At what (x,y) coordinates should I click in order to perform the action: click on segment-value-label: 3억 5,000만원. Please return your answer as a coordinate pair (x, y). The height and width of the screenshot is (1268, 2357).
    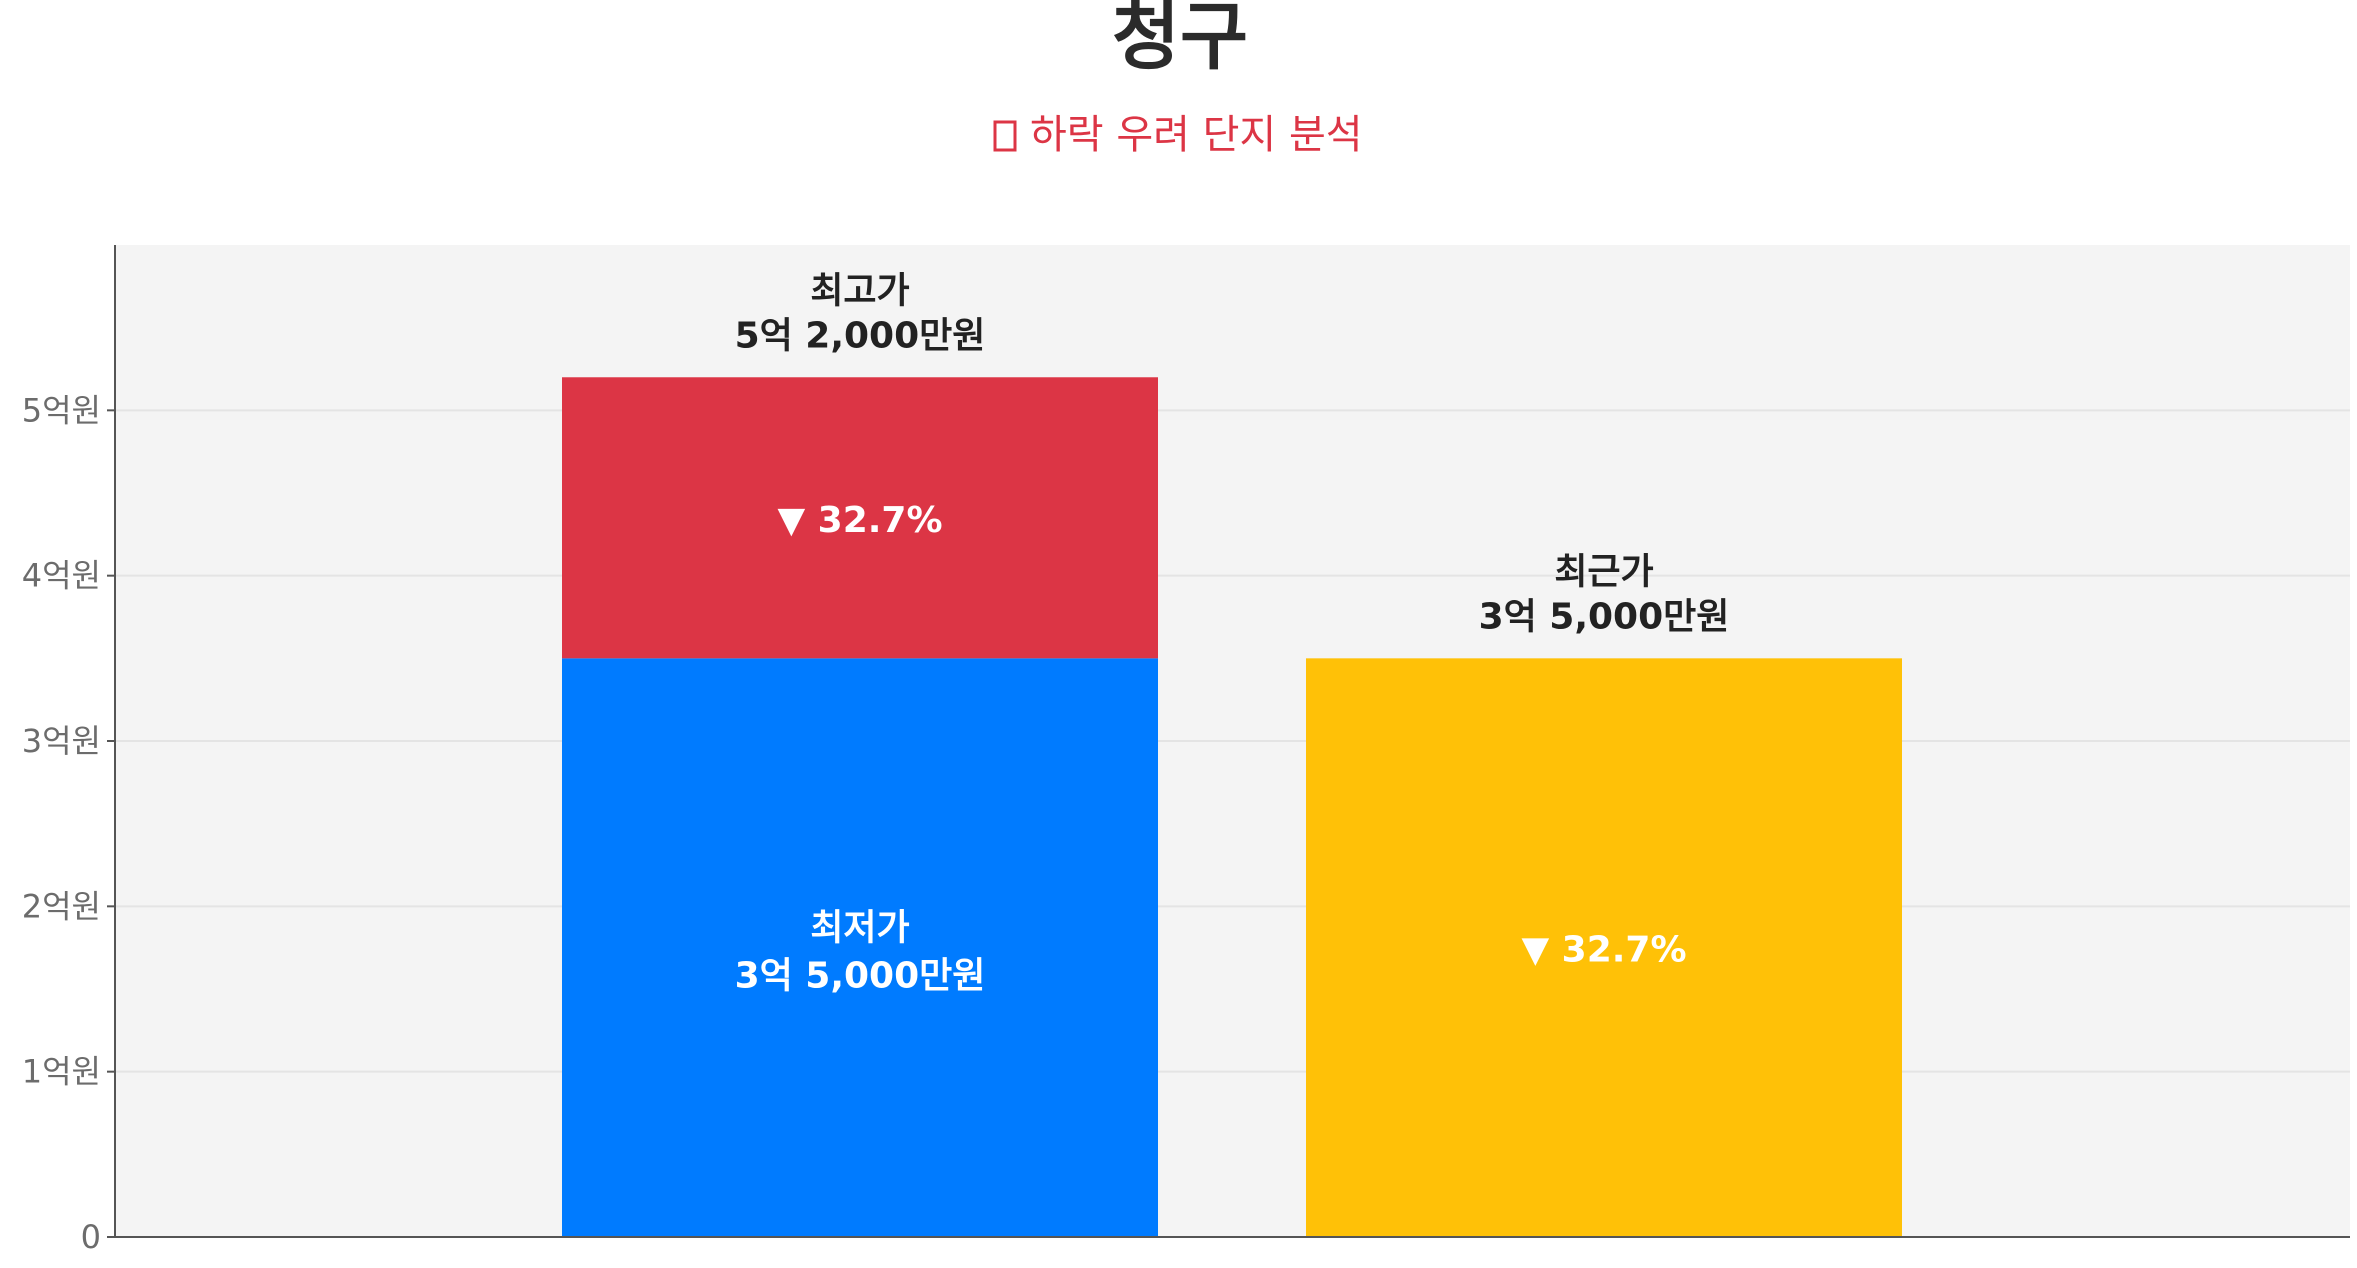
    Looking at the image, I should click on (860, 976).